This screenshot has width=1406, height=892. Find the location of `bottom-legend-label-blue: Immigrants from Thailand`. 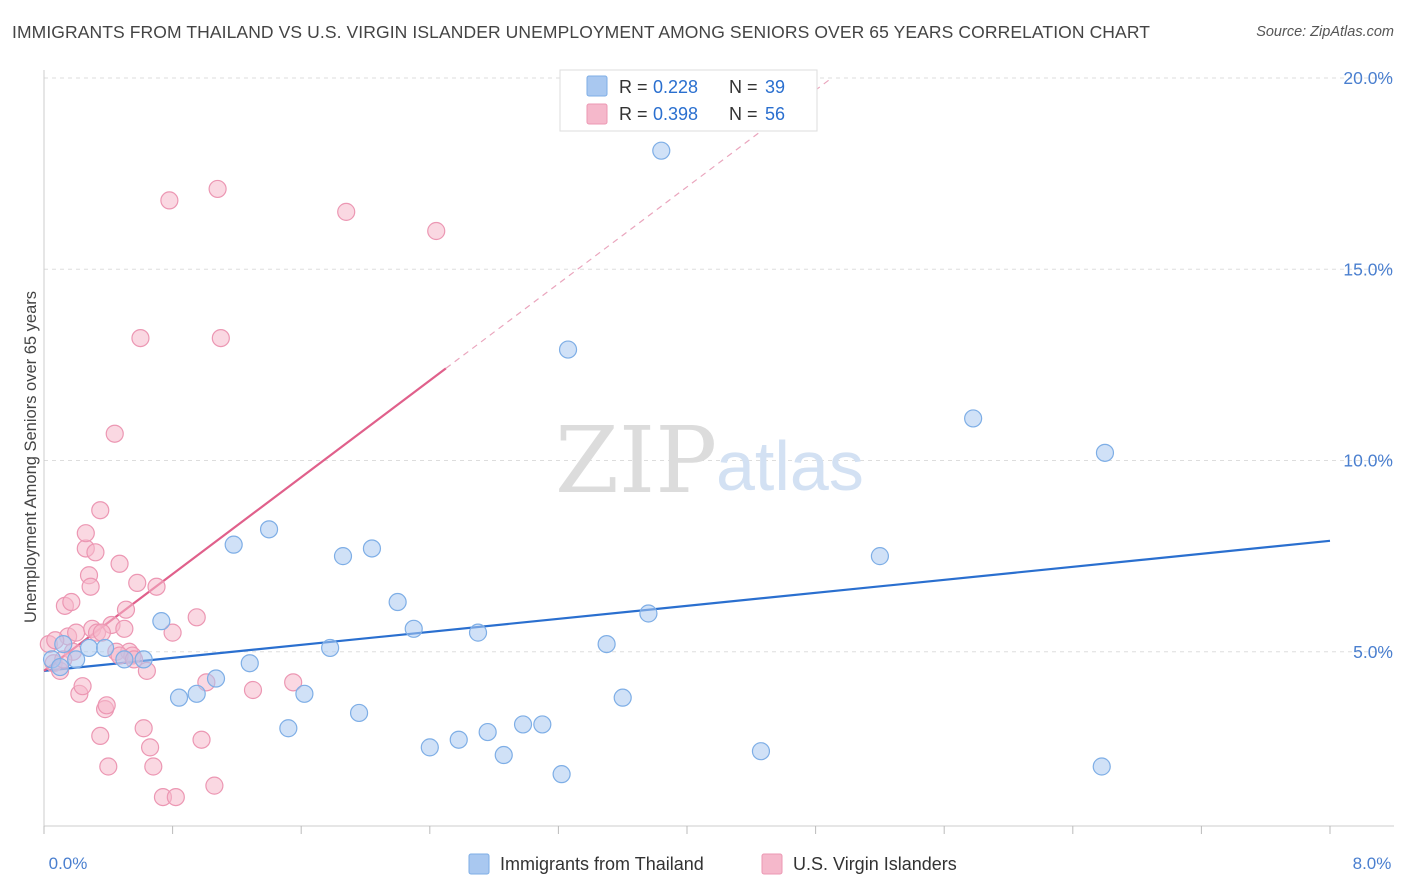

bottom-legend-label-blue: Immigrants from Thailand is located at coordinates (602, 864).